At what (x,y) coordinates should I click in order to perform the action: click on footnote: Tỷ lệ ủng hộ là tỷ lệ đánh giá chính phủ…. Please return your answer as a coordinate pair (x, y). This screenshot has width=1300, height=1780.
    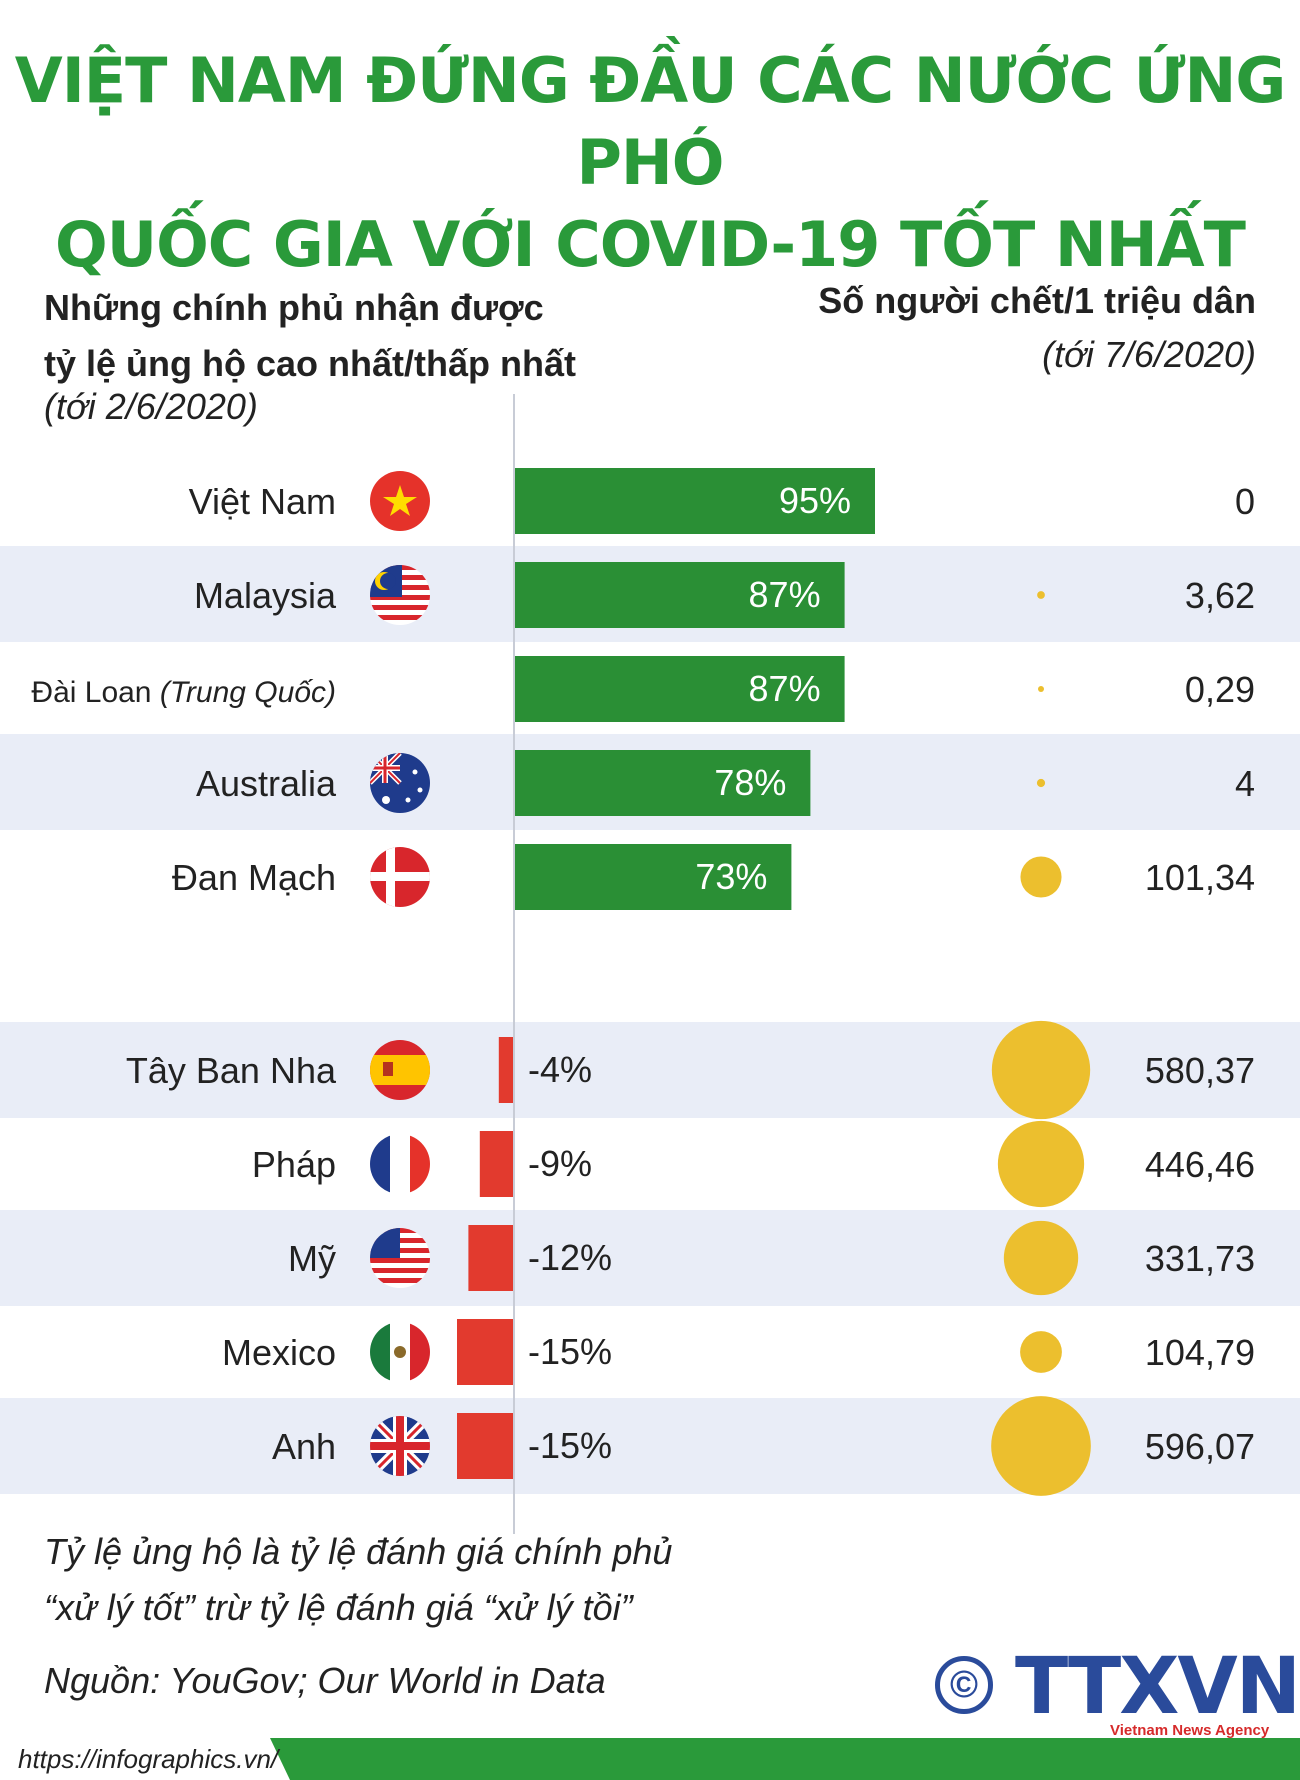
    Looking at the image, I should click on (358, 1580).